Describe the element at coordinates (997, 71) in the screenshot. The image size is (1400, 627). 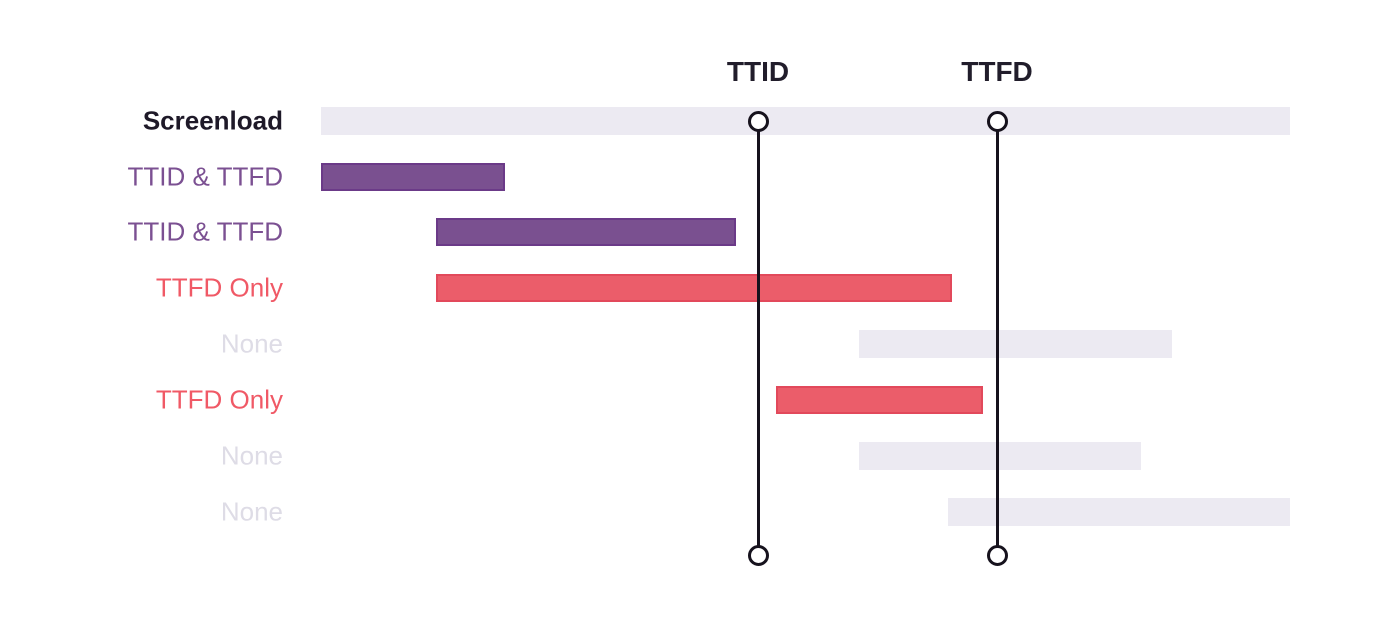
I see `marker-label-ttfd: TTFD` at that location.